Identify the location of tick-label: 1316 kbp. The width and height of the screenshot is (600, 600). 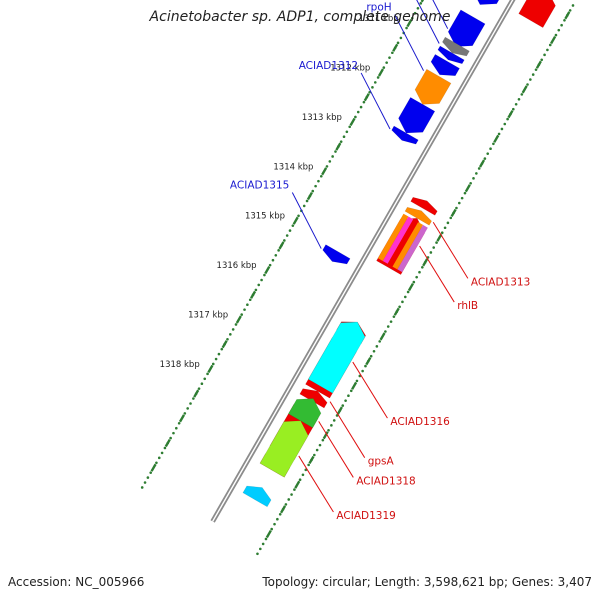
(237, 266).